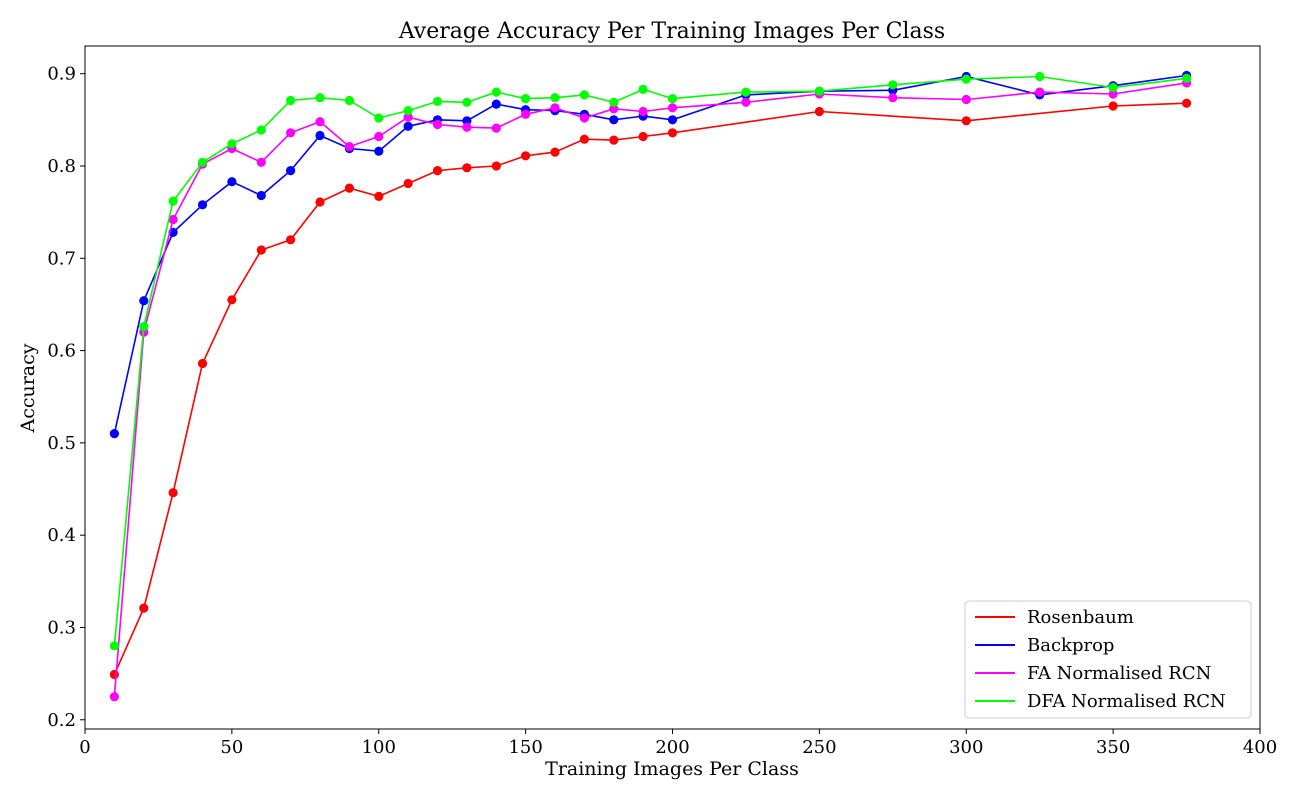 The image size is (1300, 800). What do you see at coordinates (66, 397) in the screenshot?
I see `y-axis: 0.2 0.3 0.4 0.5 0.6 0.7 0.8 0.9` at bounding box center [66, 397].